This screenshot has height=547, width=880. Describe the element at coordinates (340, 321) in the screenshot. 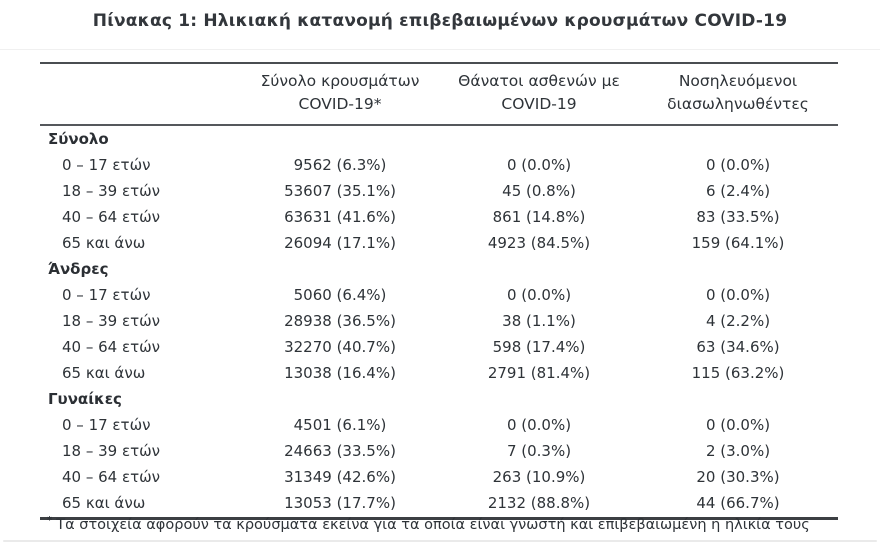

I see `cases-value: 28938 (36.5%)` at that location.